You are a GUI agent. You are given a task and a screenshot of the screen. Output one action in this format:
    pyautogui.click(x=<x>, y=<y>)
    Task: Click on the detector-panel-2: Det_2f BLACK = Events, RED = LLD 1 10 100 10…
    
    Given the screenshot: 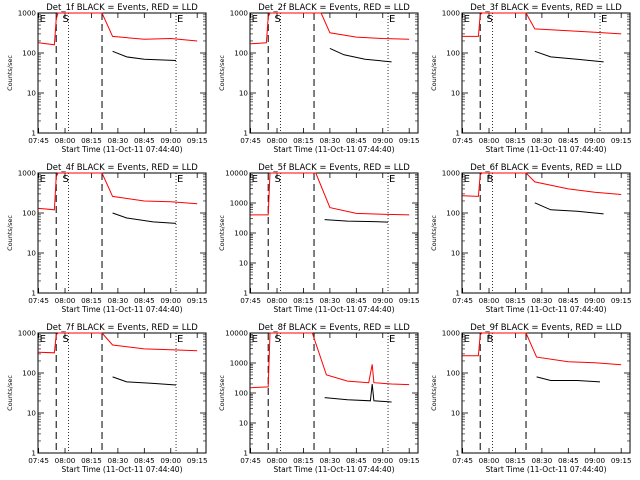 What is the action you would take?
    pyautogui.click(x=319, y=78)
    